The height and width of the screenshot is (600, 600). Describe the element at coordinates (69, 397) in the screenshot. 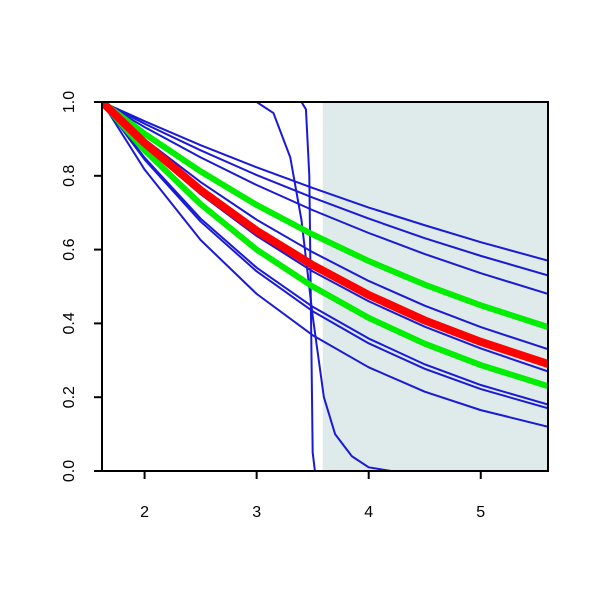

I see `y-tick-label: 0.2` at that location.